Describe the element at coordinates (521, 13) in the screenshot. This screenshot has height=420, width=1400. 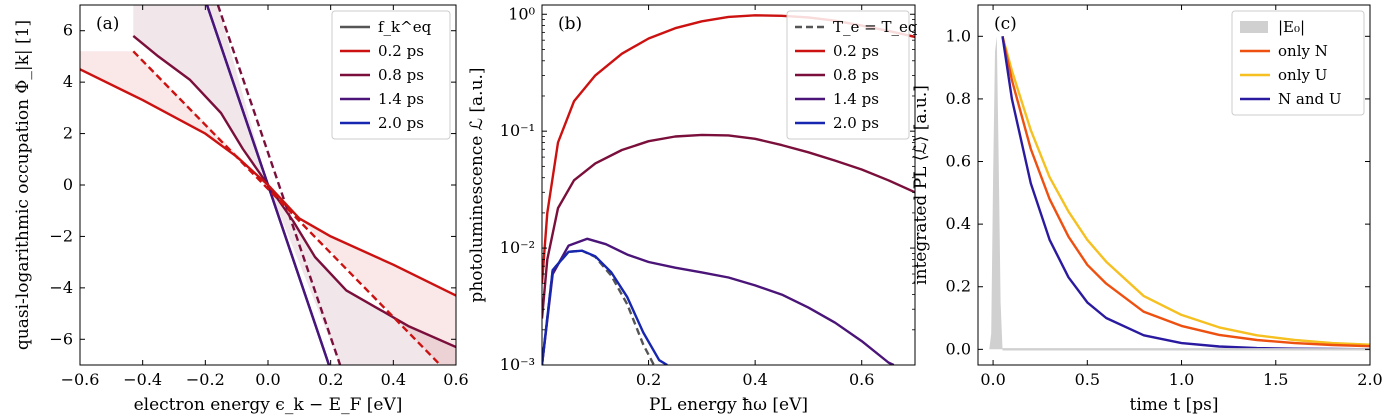
I see `y-tick-label: 10⁰` at that location.